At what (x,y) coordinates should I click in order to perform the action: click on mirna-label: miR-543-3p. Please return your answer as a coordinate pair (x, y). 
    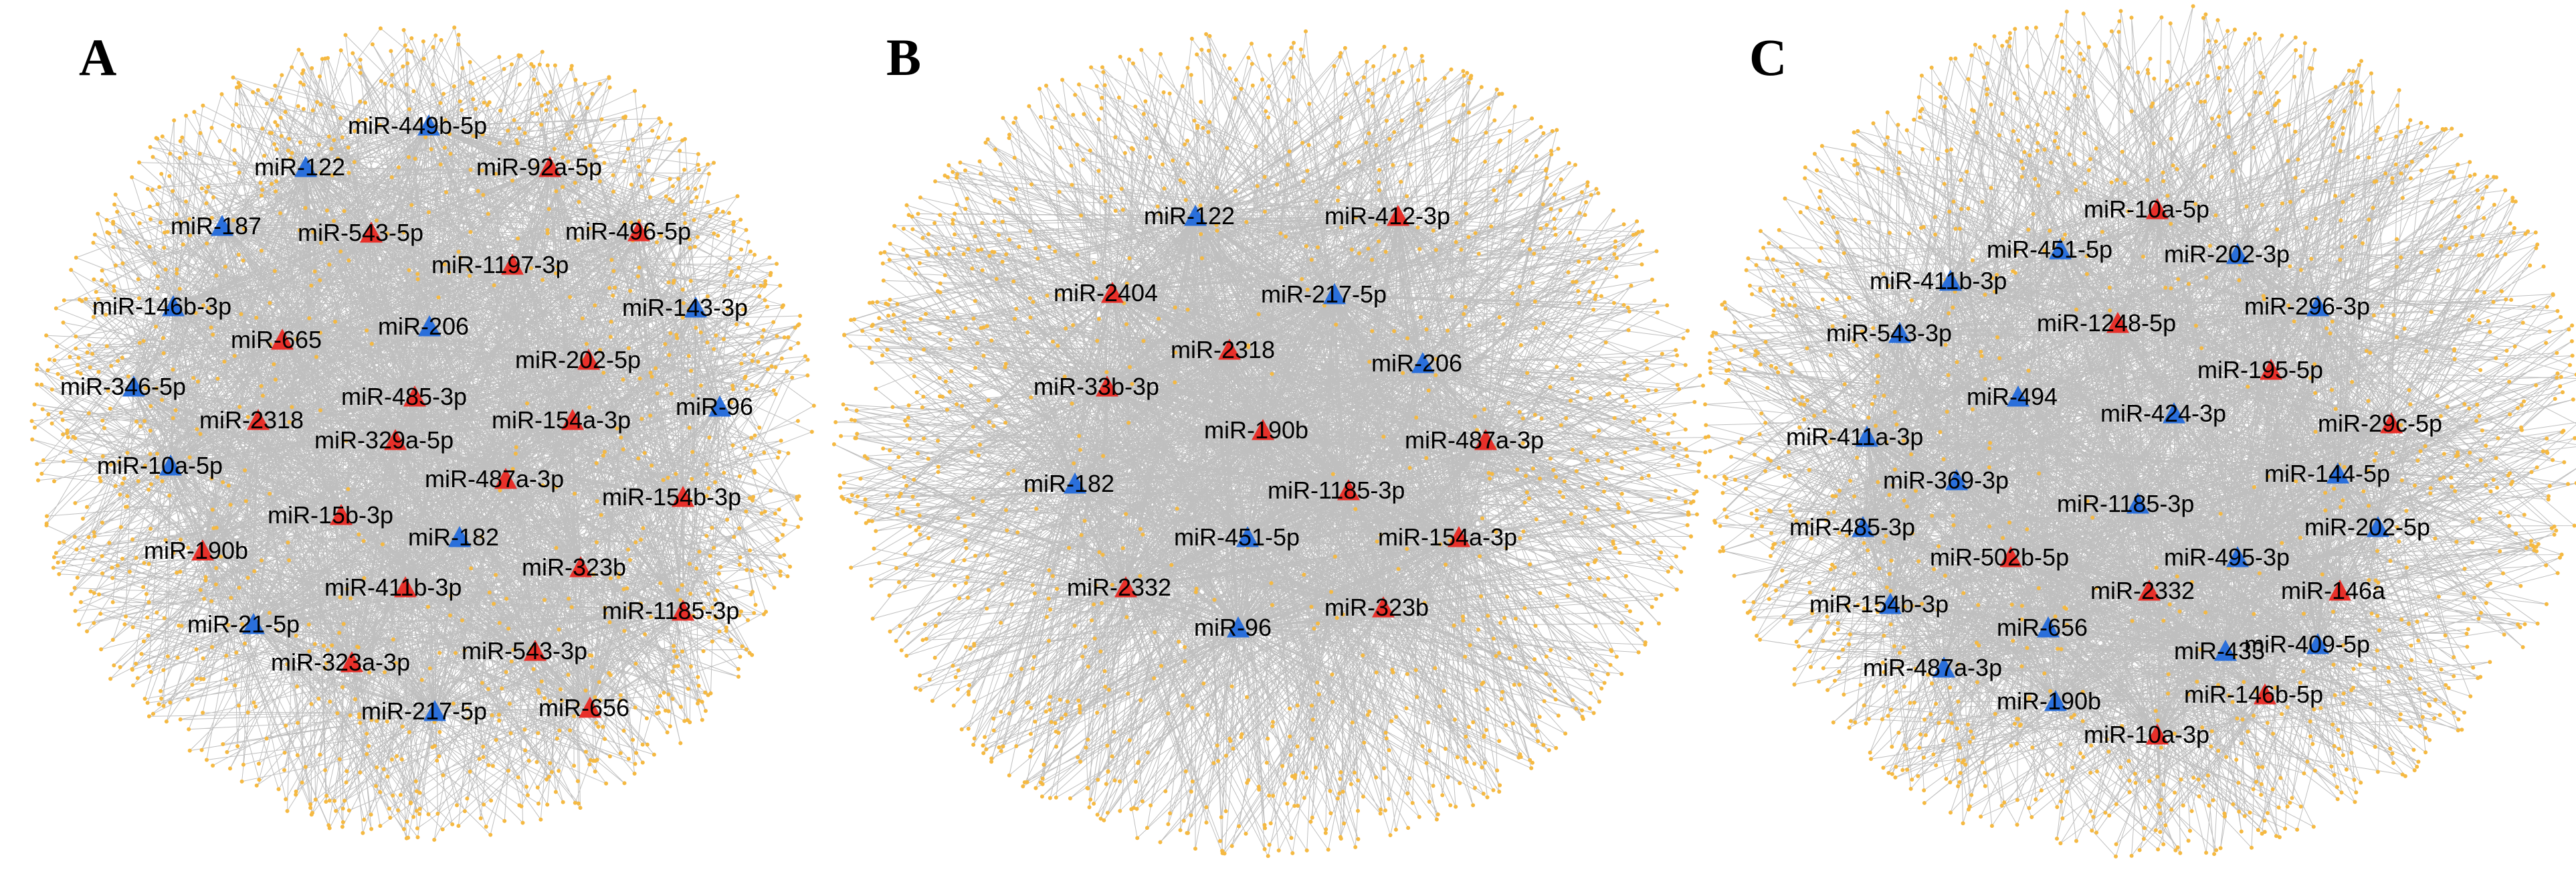
    Looking at the image, I should click on (1889, 333).